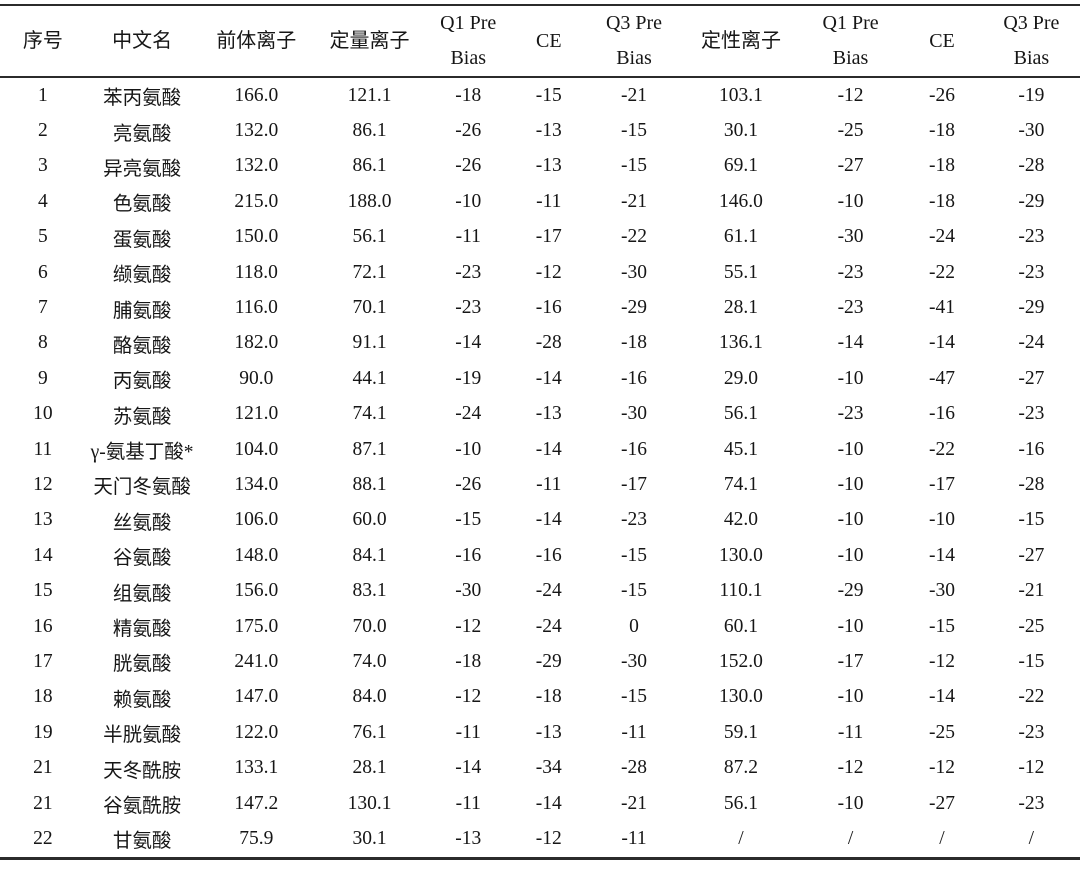 The height and width of the screenshot is (871, 1080). I want to click on column-header-quant_ion: 定量离子, so click(369, 40).